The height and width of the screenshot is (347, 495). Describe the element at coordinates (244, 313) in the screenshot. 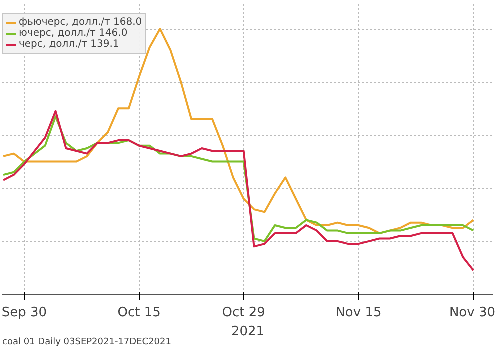

I see `x-tick-label: Oct 29` at that location.